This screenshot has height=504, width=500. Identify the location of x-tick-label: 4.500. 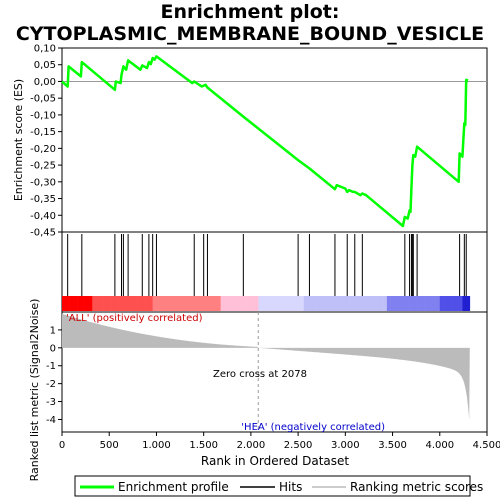
(486, 445).